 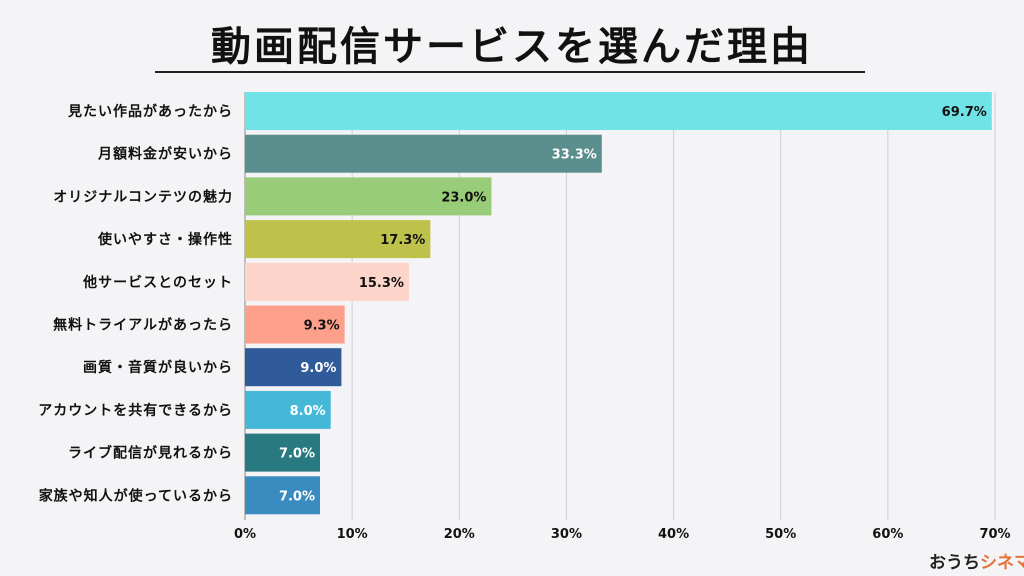 I want to click on data-label: 69.7%, so click(x=964, y=112).